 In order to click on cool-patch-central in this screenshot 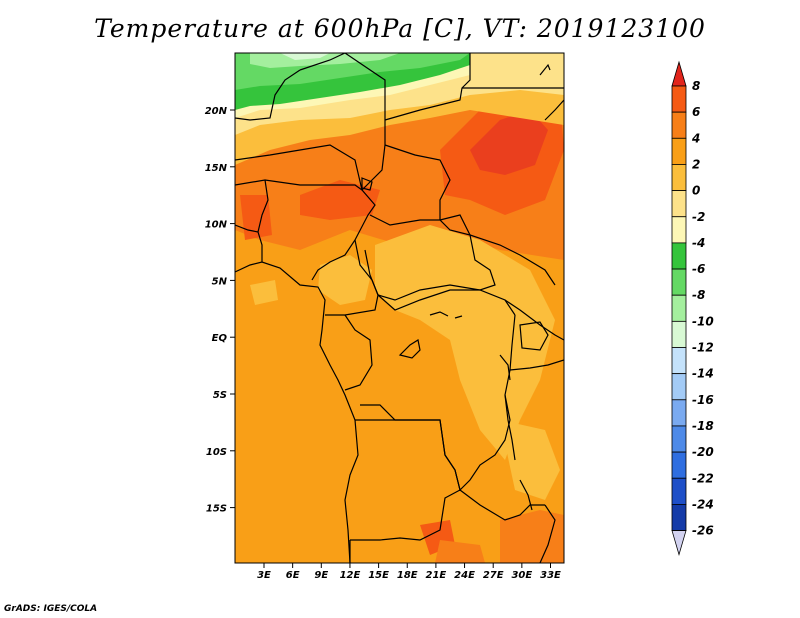, I will do `click(465, 342)`.